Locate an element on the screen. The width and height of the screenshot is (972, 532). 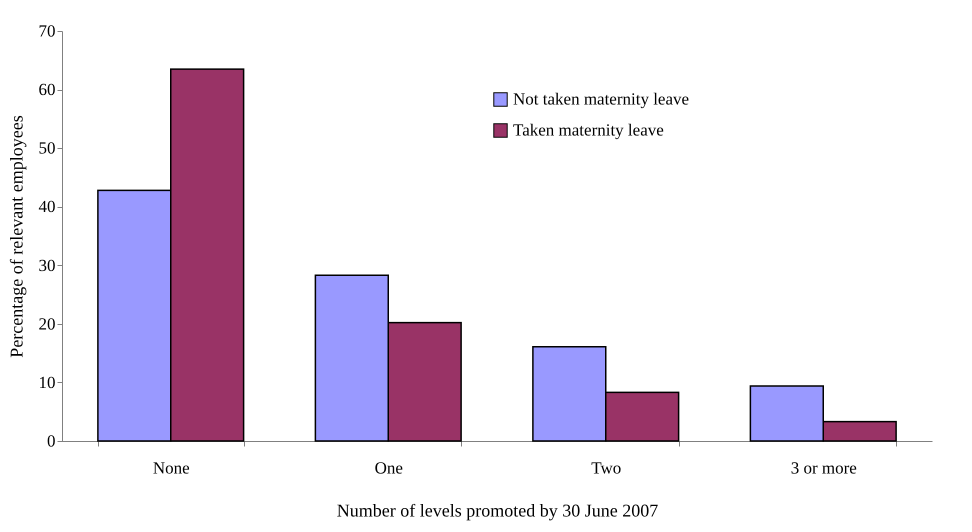
x-tick-label: One is located at coordinates (388, 468).